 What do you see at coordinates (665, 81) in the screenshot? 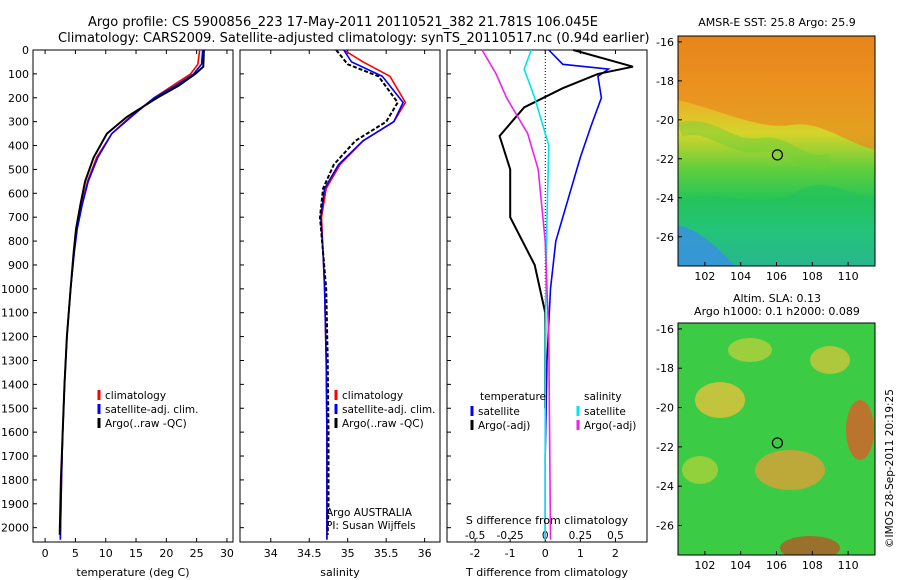
I see `sst-ytick-label-1: -18` at bounding box center [665, 81].